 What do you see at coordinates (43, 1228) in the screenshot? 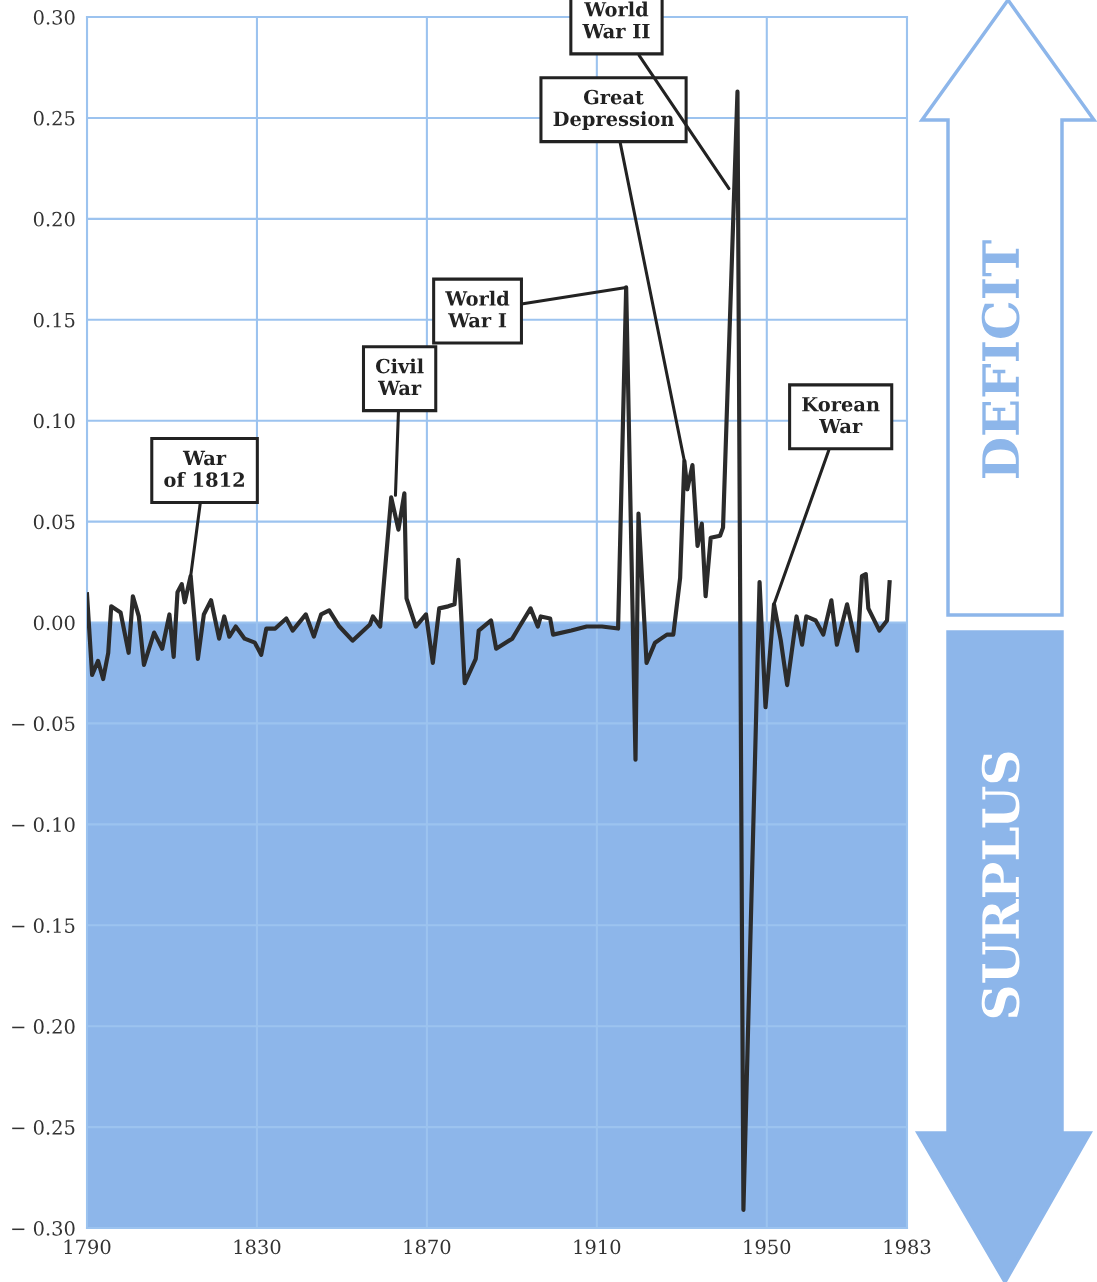
I see `y-tick-label: − 0.30` at bounding box center [43, 1228].